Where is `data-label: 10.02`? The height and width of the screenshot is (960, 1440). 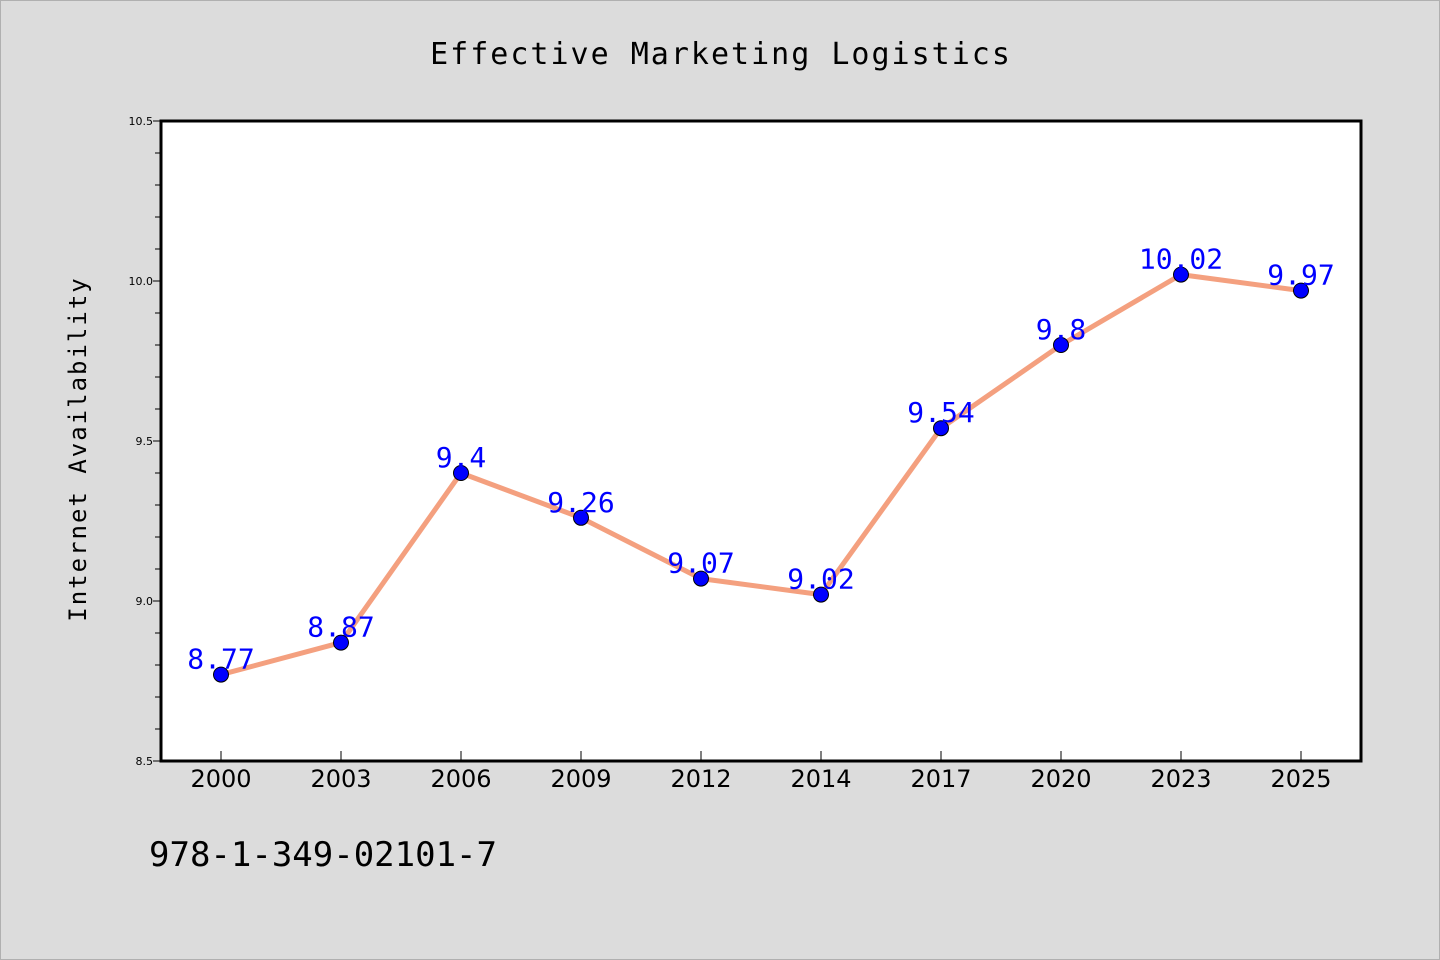 data-label: 10.02 is located at coordinates (1181, 259).